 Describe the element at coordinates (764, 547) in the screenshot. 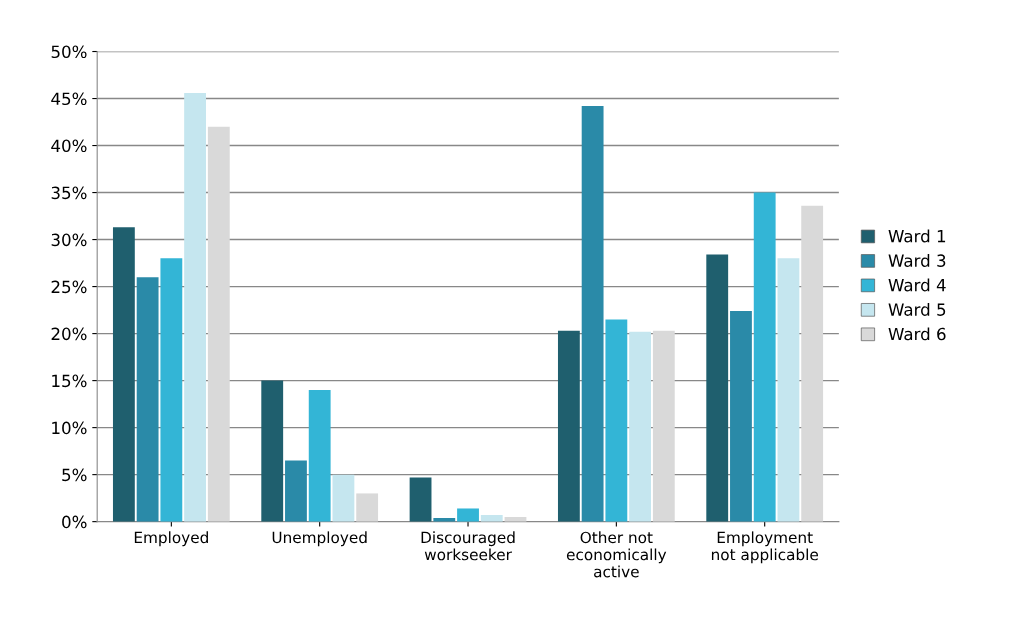

I see `x-tick-label: Employment not applicable` at that location.